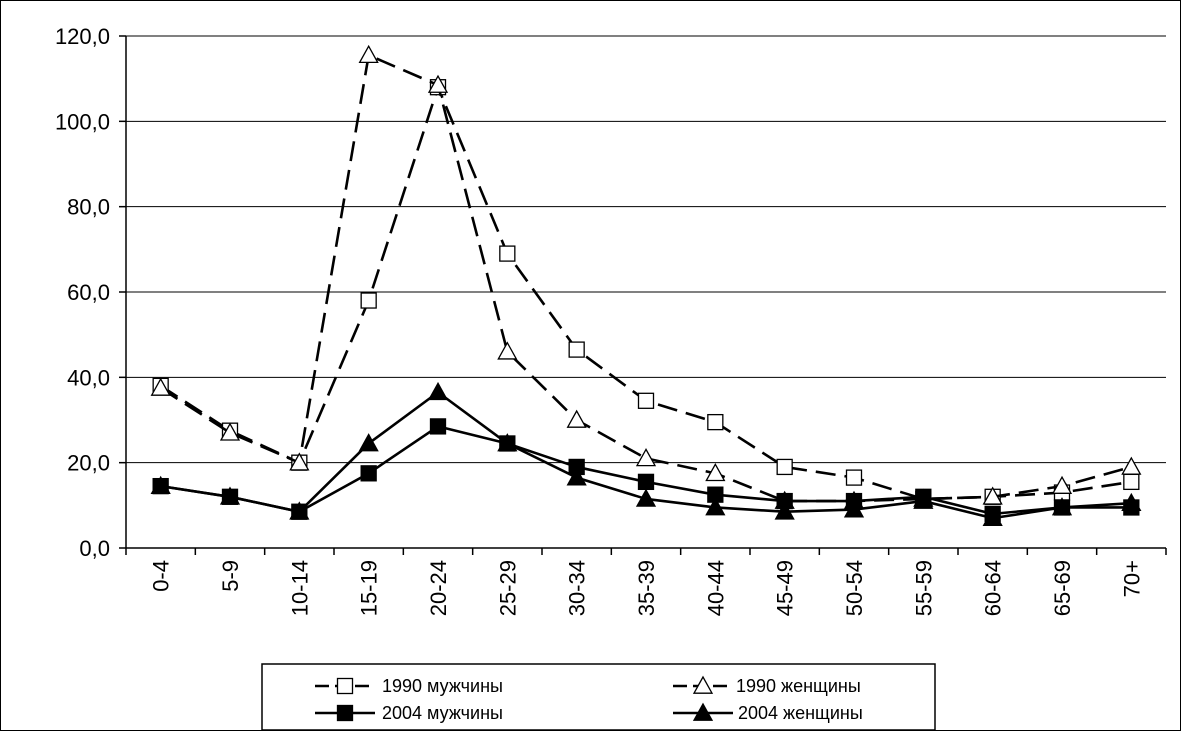 The width and height of the screenshot is (1181, 731). What do you see at coordinates (161, 576) in the screenshot?
I see `x-tick-label: 0-4` at bounding box center [161, 576].